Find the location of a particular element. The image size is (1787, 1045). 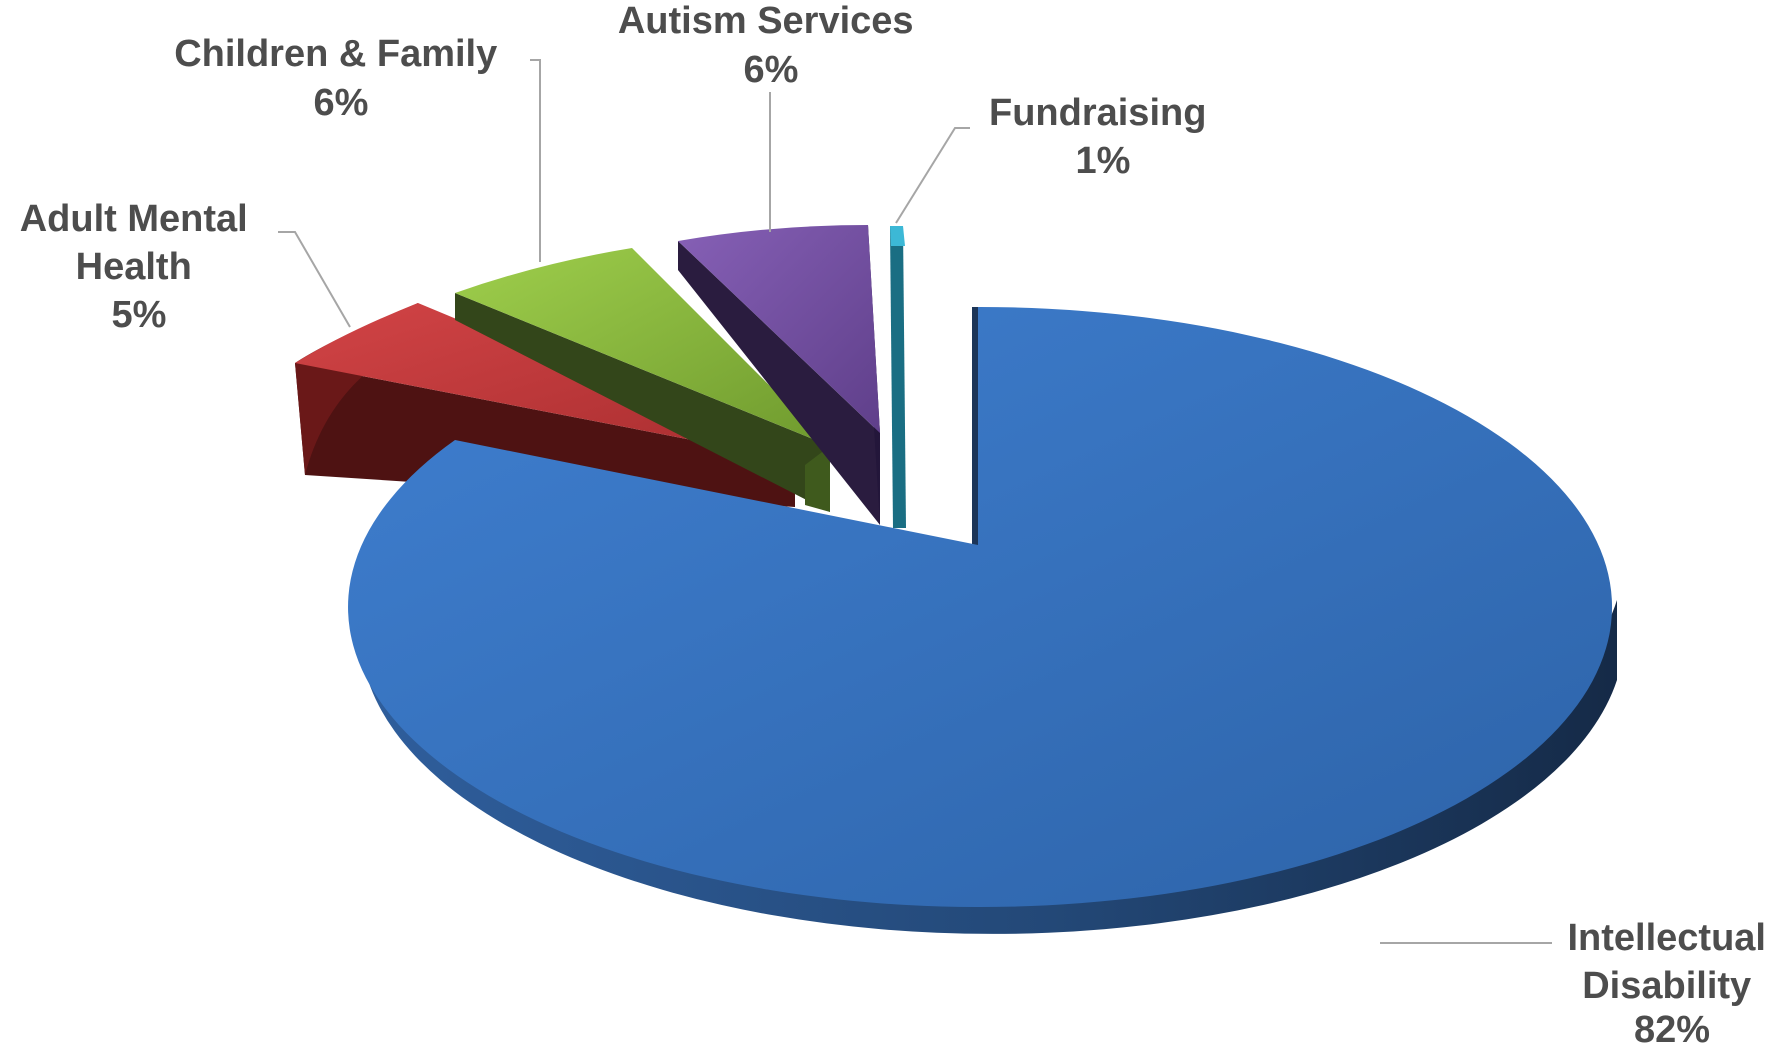

label-autism-services: Autism Services 6% is located at coordinates (771, 45).